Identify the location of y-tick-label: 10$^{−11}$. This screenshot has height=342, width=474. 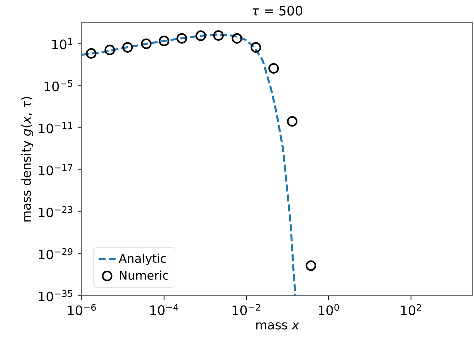
(55, 128).